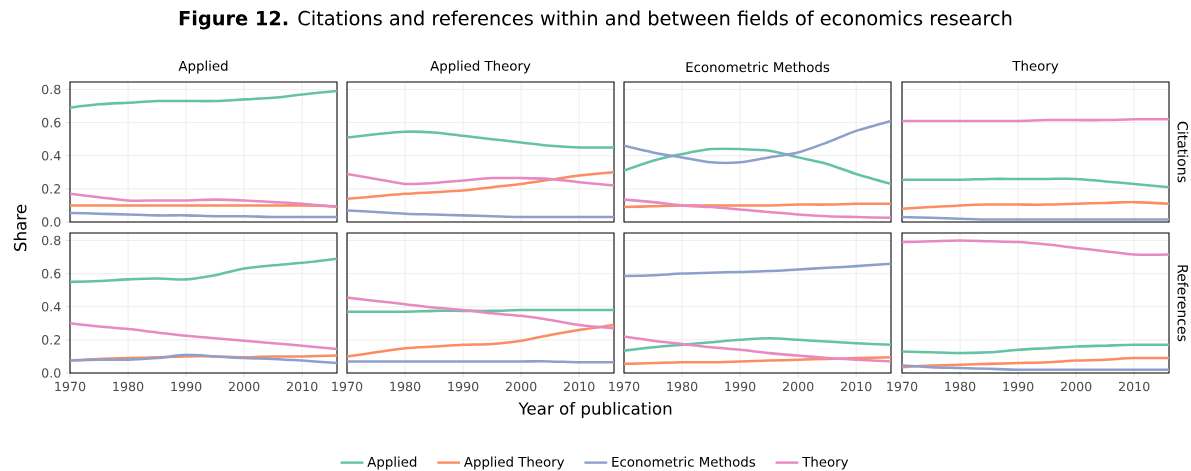 The width and height of the screenshot is (1191, 471). What do you see at coordinates (203, 67) in the screenshot?
I see `chart-subtitle: Applied` at bounding box center [203, 67].